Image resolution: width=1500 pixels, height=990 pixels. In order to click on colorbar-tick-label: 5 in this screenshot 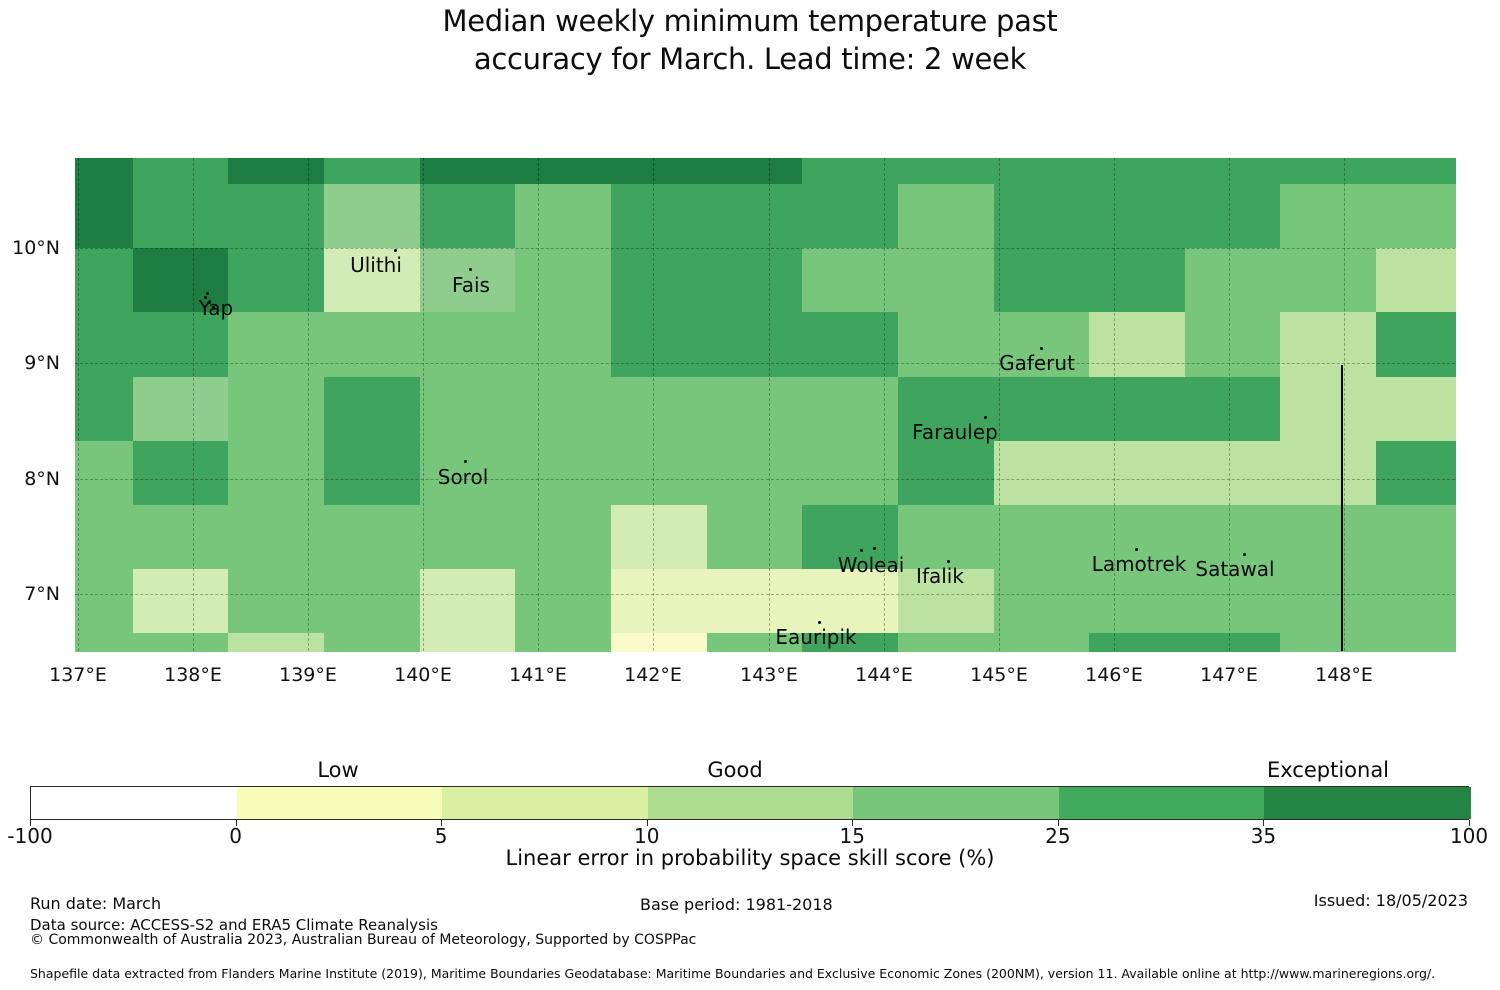, I will do `click(441, 836)`.